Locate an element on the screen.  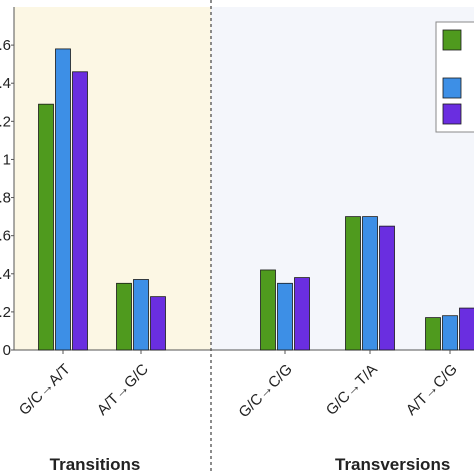
y-tick-label: 0 is located at coordinates (7, 350).